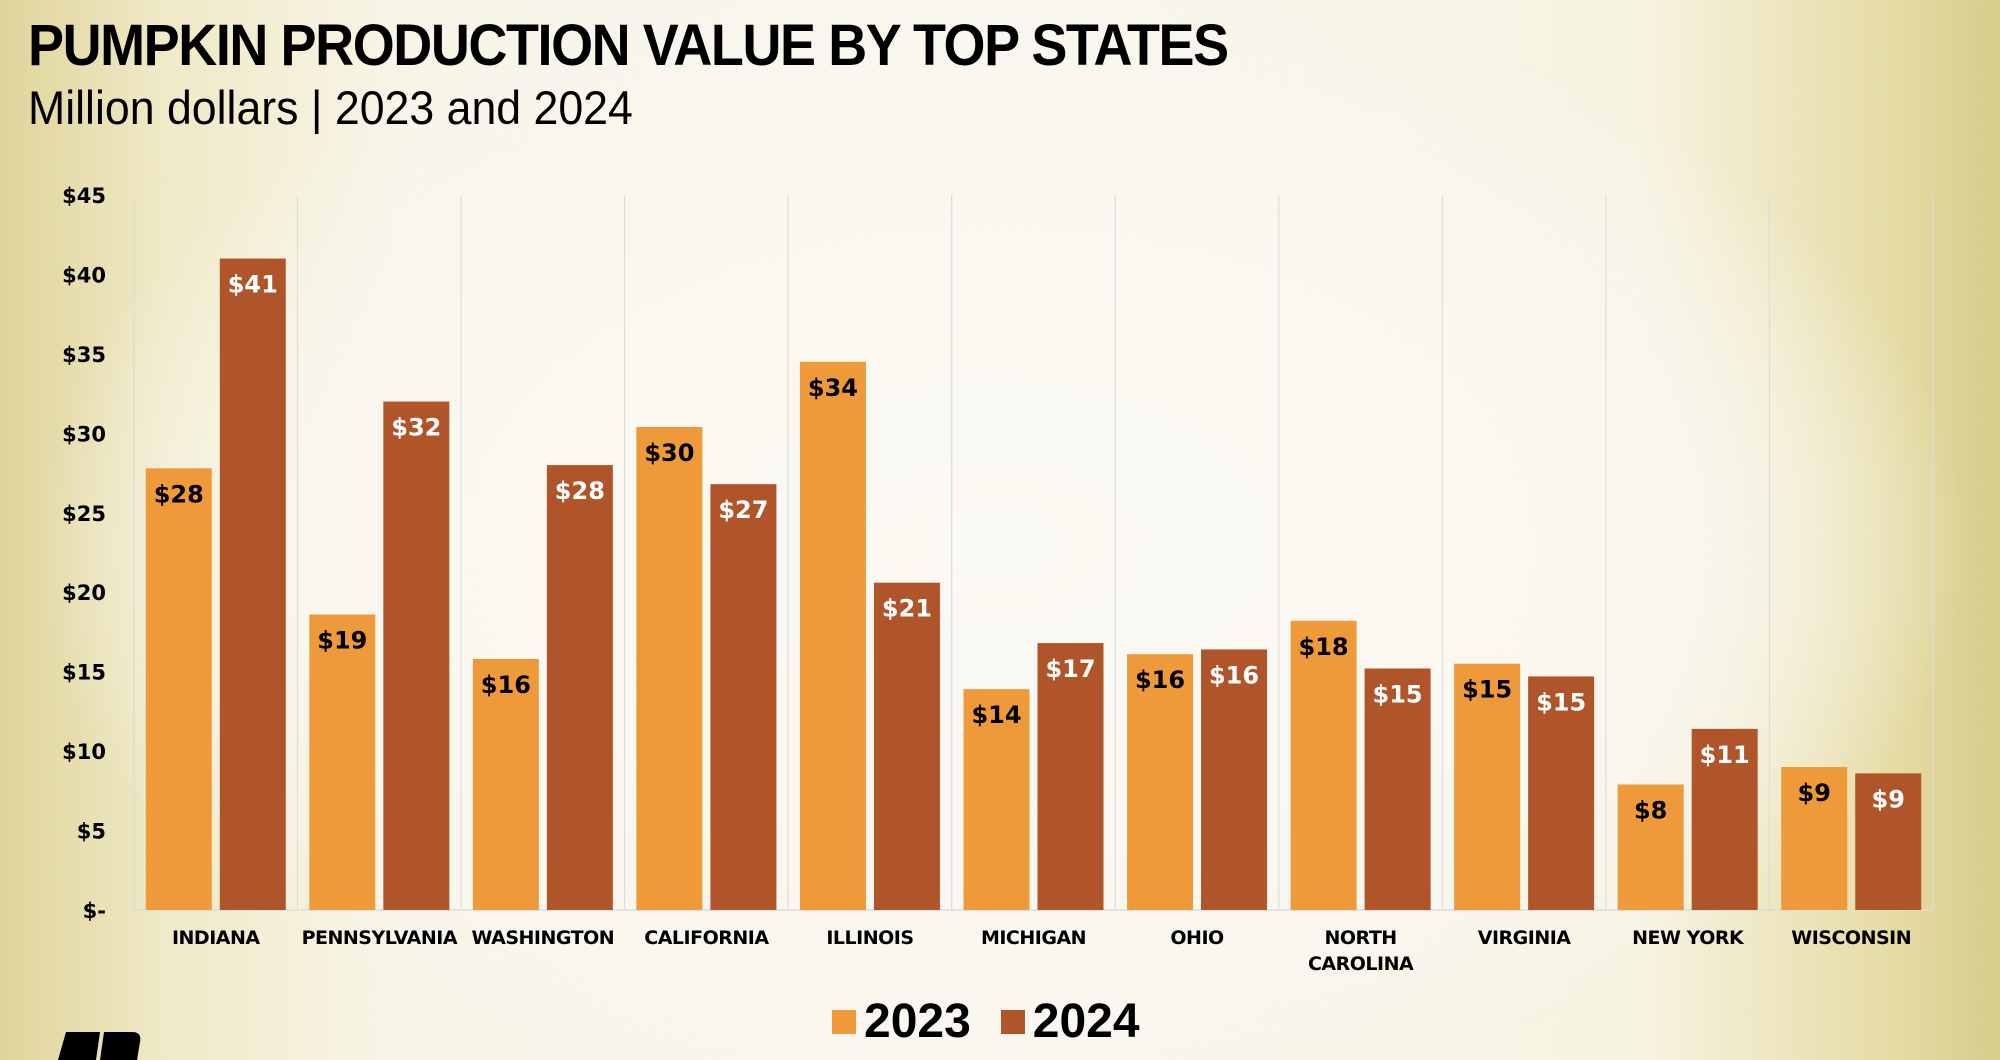 This screenshot has height=1060, width=2000. Describe the element at coordinates (743, 697) in the screenshot. I see `bar-2024-california` at that location.